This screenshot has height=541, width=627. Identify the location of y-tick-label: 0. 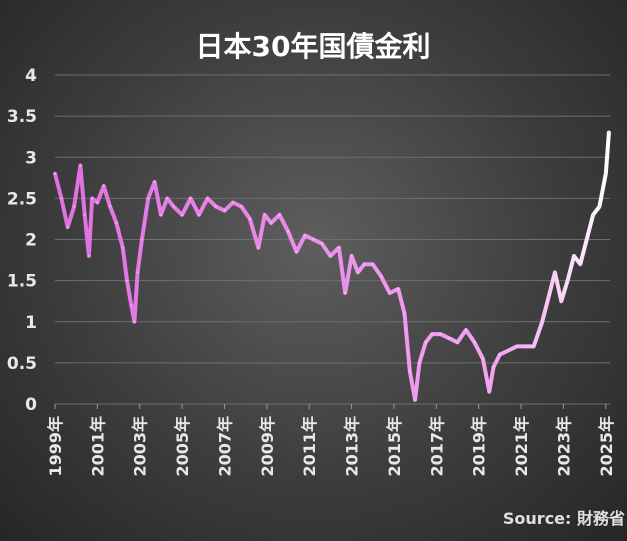
(31, 405).